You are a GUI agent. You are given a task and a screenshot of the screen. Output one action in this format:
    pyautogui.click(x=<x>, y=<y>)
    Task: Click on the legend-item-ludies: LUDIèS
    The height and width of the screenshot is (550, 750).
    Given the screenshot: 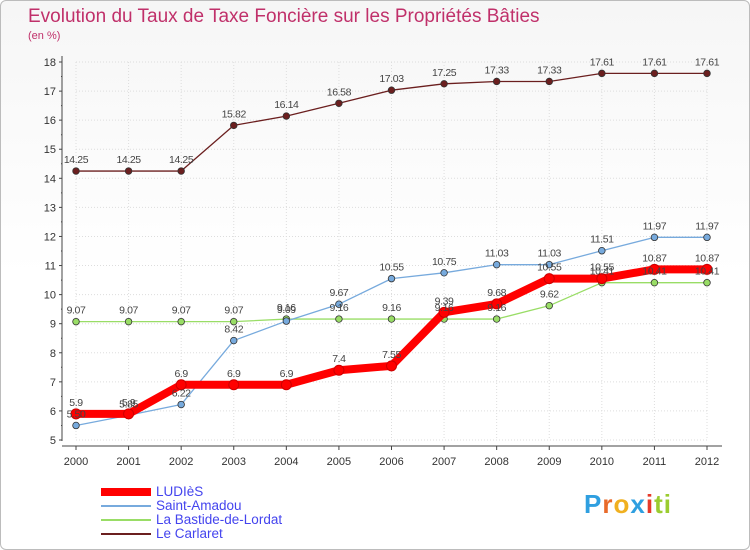 What is the action you would take?
    pyautogui.click(x=231, y=491)
    